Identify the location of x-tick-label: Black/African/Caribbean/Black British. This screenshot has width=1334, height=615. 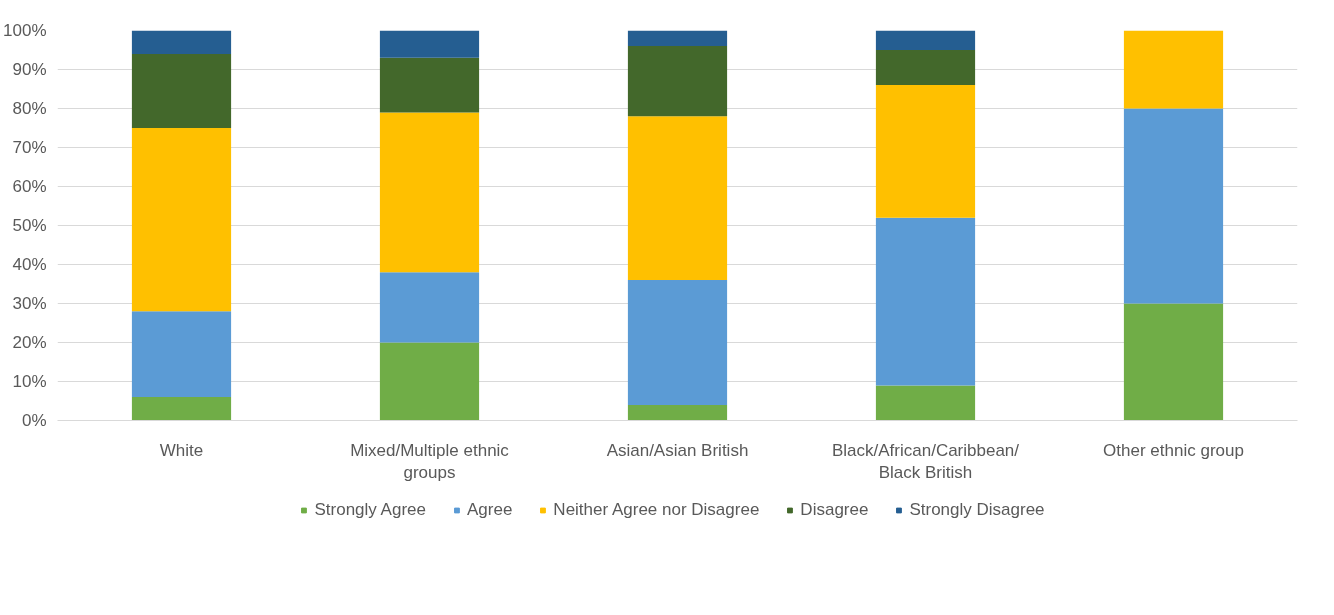
(925, 461).